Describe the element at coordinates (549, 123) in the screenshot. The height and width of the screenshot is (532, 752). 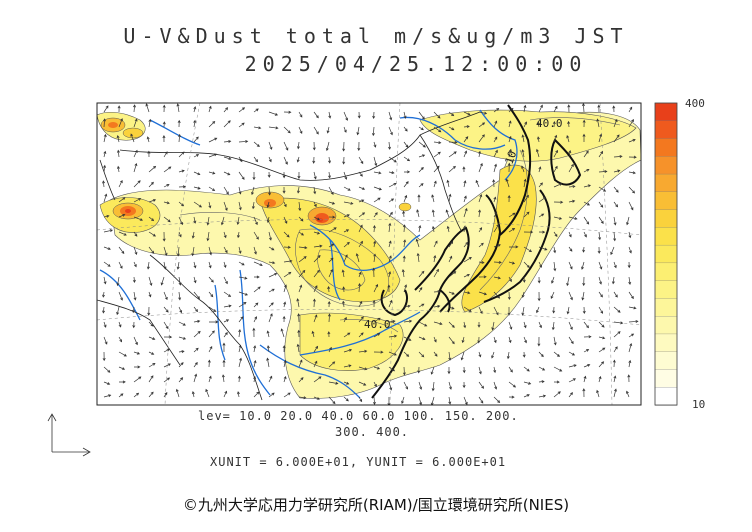
I see `contour-label-north: 40.0` at that location.